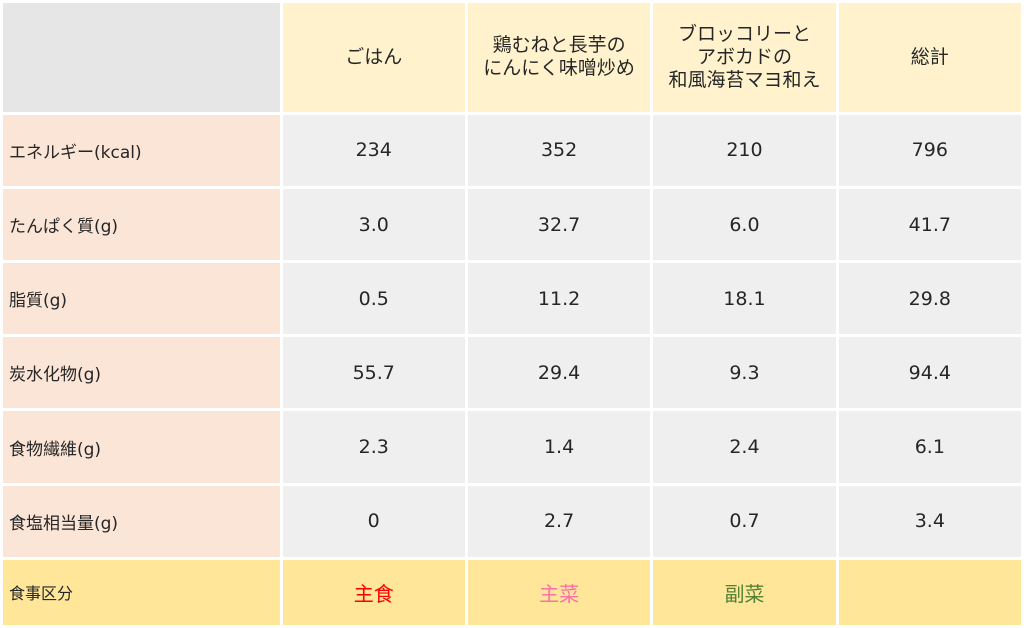 The height and width of the screenshot is (628, 1024). What do you see at coordinates (929, 299) in the screenshot?
I see `table-cell: 29.8` at bounding box center [929, 299].